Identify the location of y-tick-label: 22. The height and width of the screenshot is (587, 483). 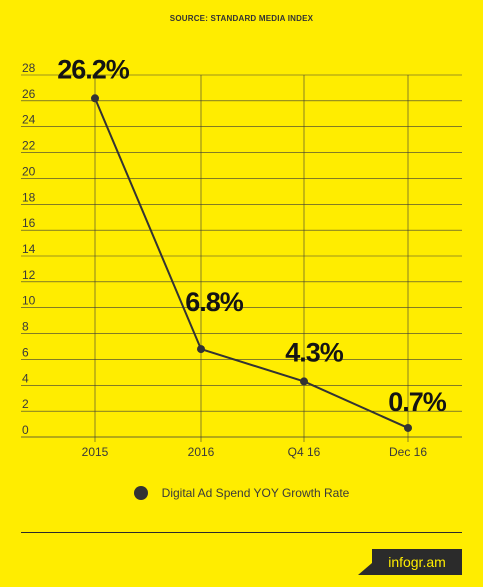
(29, 146).